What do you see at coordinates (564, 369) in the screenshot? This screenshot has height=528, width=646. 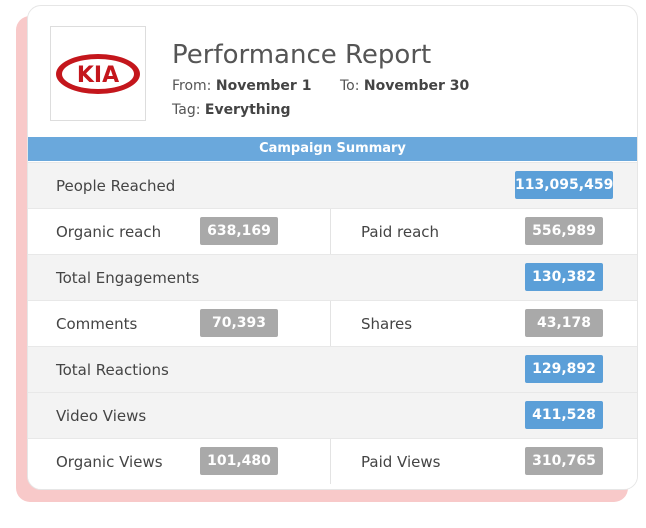 I see `value-badge: 129,892` at bounding box center [564, 369].